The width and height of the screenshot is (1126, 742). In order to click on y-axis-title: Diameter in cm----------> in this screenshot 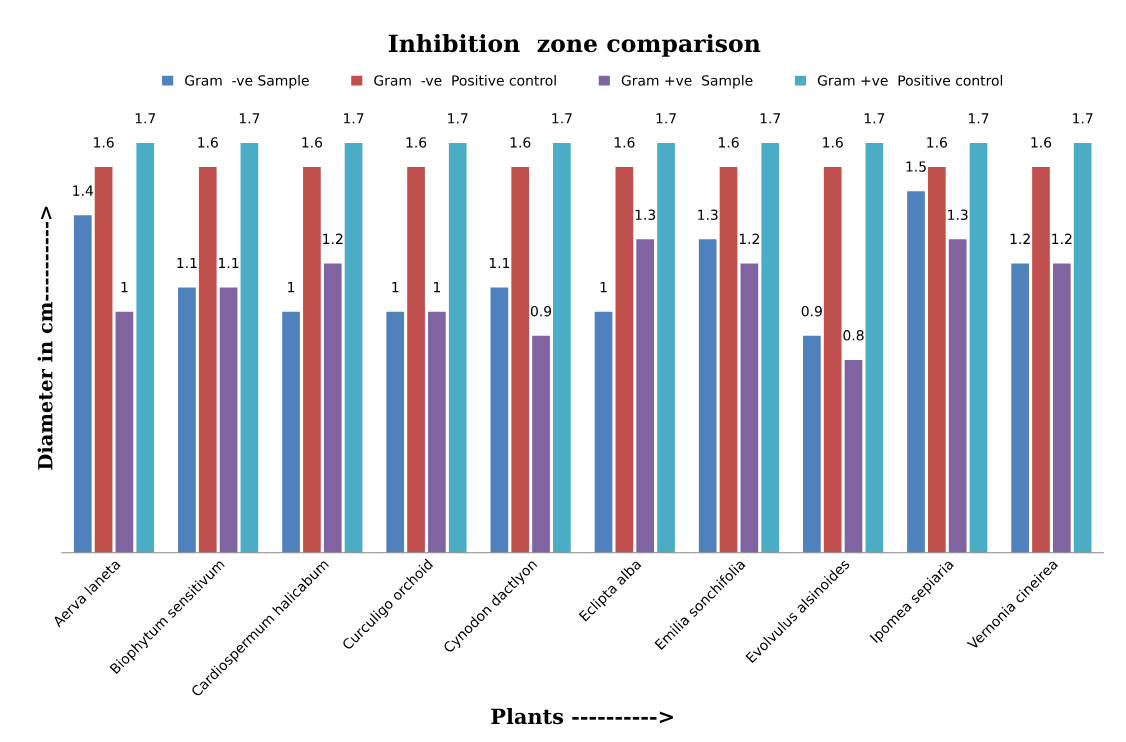, I will do `click(45, 338)`.